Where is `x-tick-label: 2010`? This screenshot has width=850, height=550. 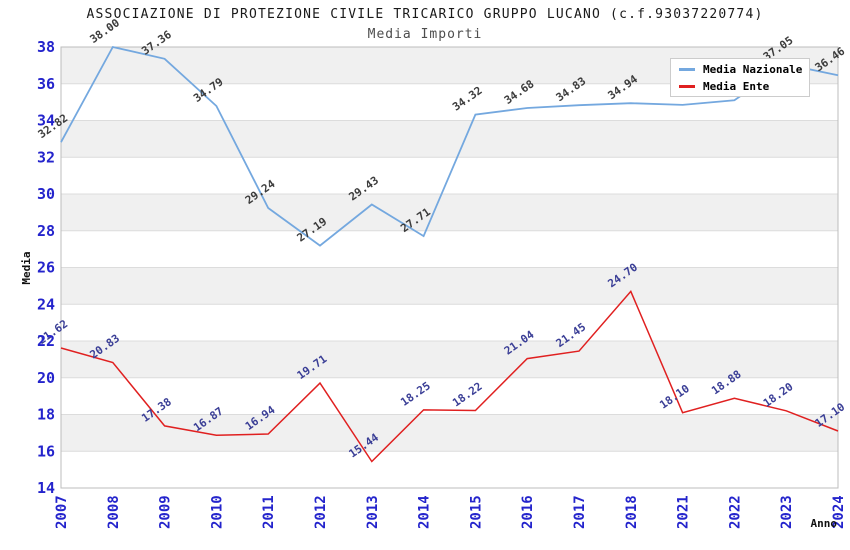
x-tick-label: 2010 is located at coordinates (217, 512).